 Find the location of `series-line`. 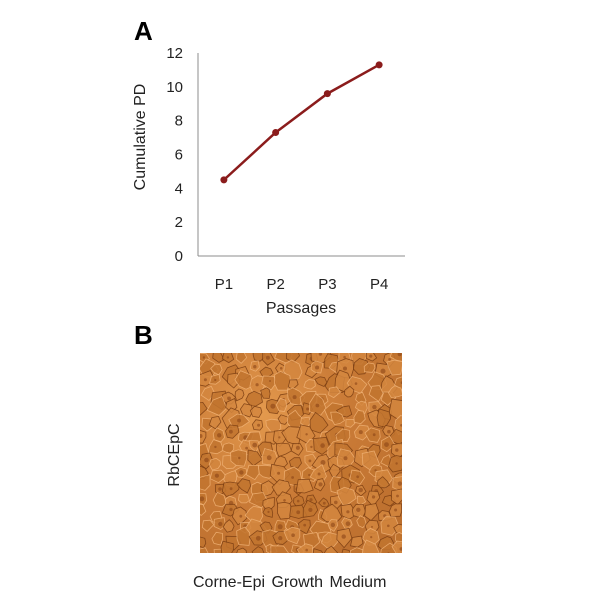

series-line is located at coordinates (301, 122).